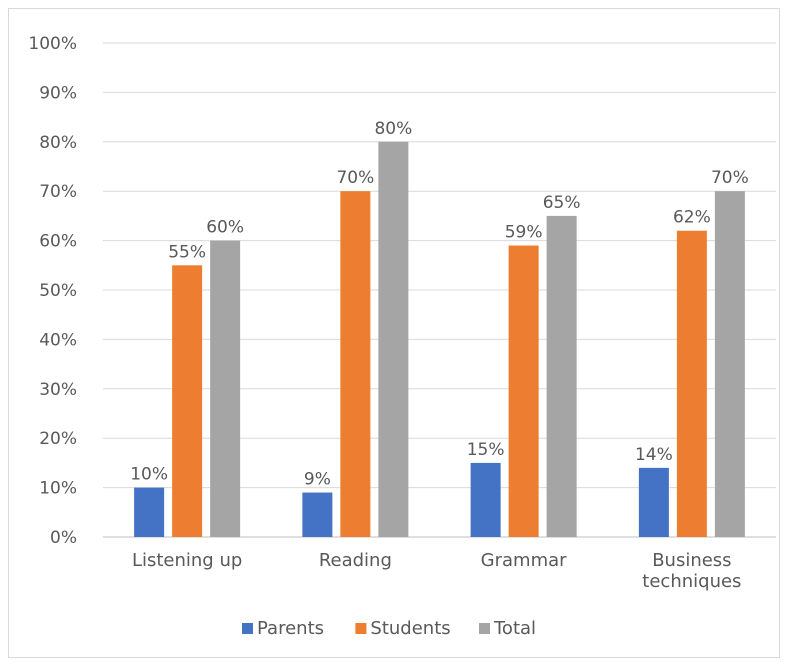  Describe the element at coordinates (514, 628) in the screenshot. I see `legend-label: Total` at that location.